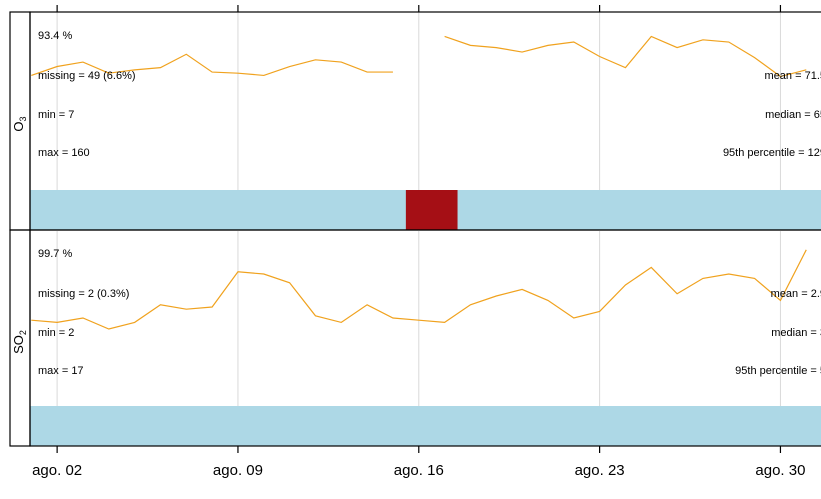 The height and width of the screenshot is (499, 821). Describe the element at coordinates (778, 371) in the screenshot. I see `stat-right: 95th percentile = 5` at that location.